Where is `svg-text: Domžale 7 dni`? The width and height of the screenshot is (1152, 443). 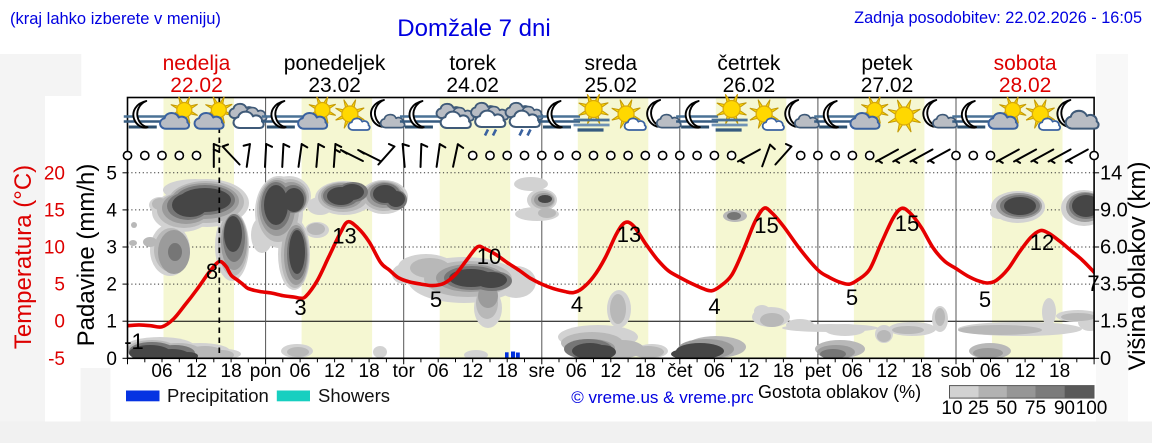
svg-text: Domžale 7 dni is located at coordinates (473, 28).